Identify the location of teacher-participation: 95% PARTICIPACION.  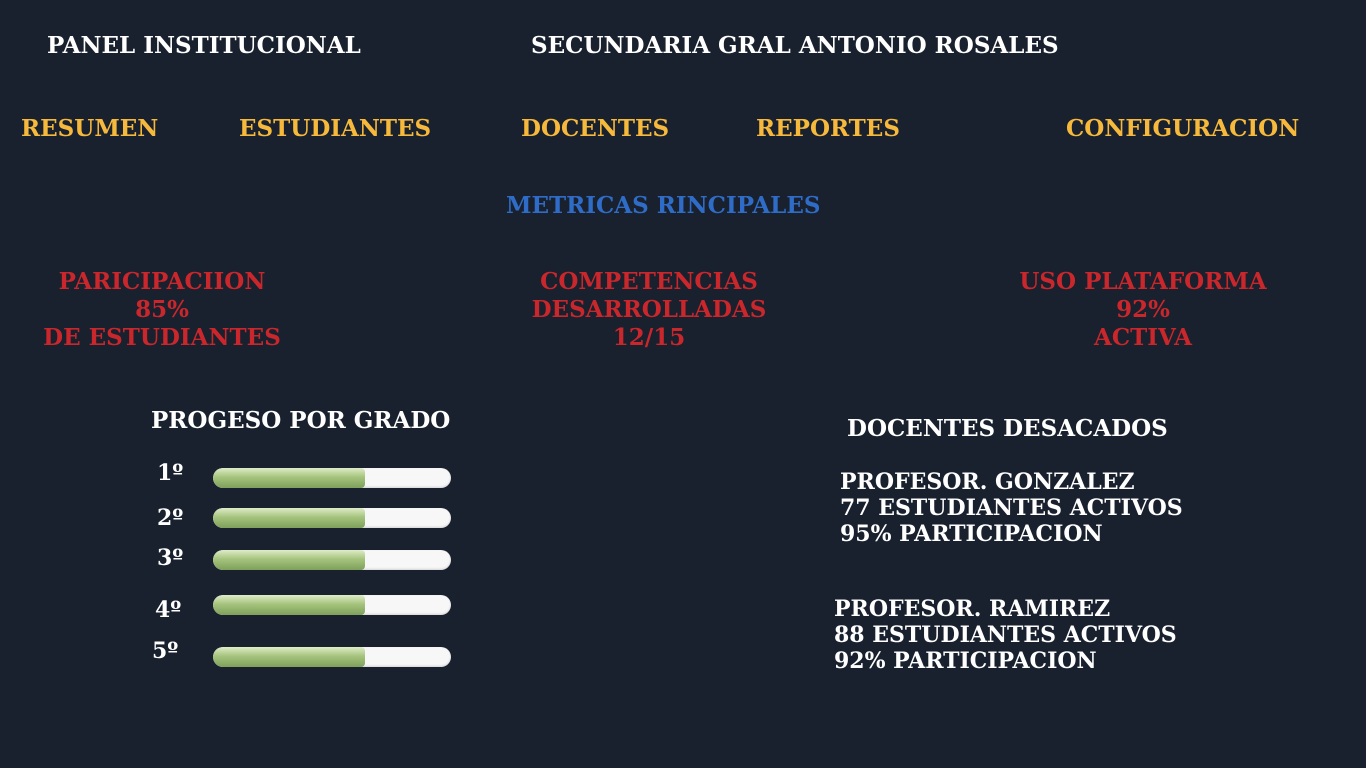
(971, 534).